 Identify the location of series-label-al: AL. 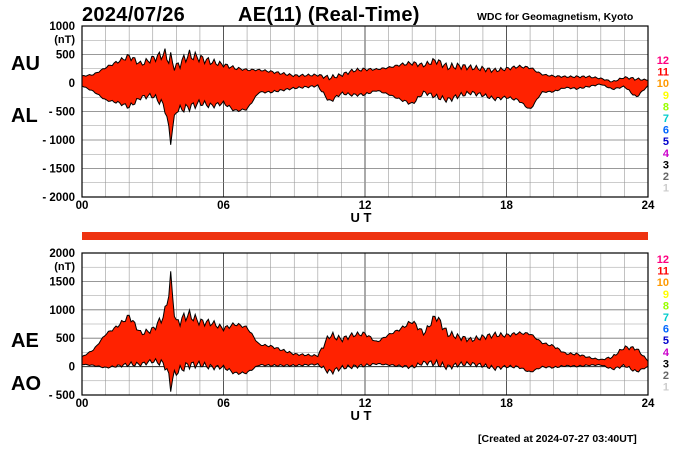
(24, 116).